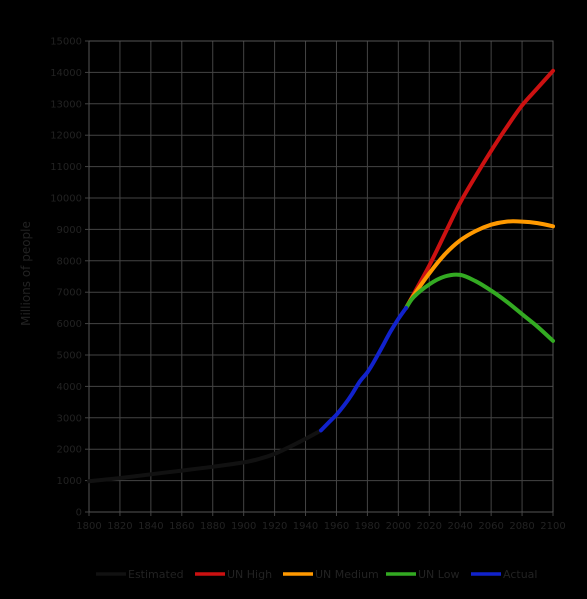 The height and width of the screenshot is (599, 587). Describe the element at coordinates (66, 73) in the screenshot. I see `y-tick-label: 14000` at that location.